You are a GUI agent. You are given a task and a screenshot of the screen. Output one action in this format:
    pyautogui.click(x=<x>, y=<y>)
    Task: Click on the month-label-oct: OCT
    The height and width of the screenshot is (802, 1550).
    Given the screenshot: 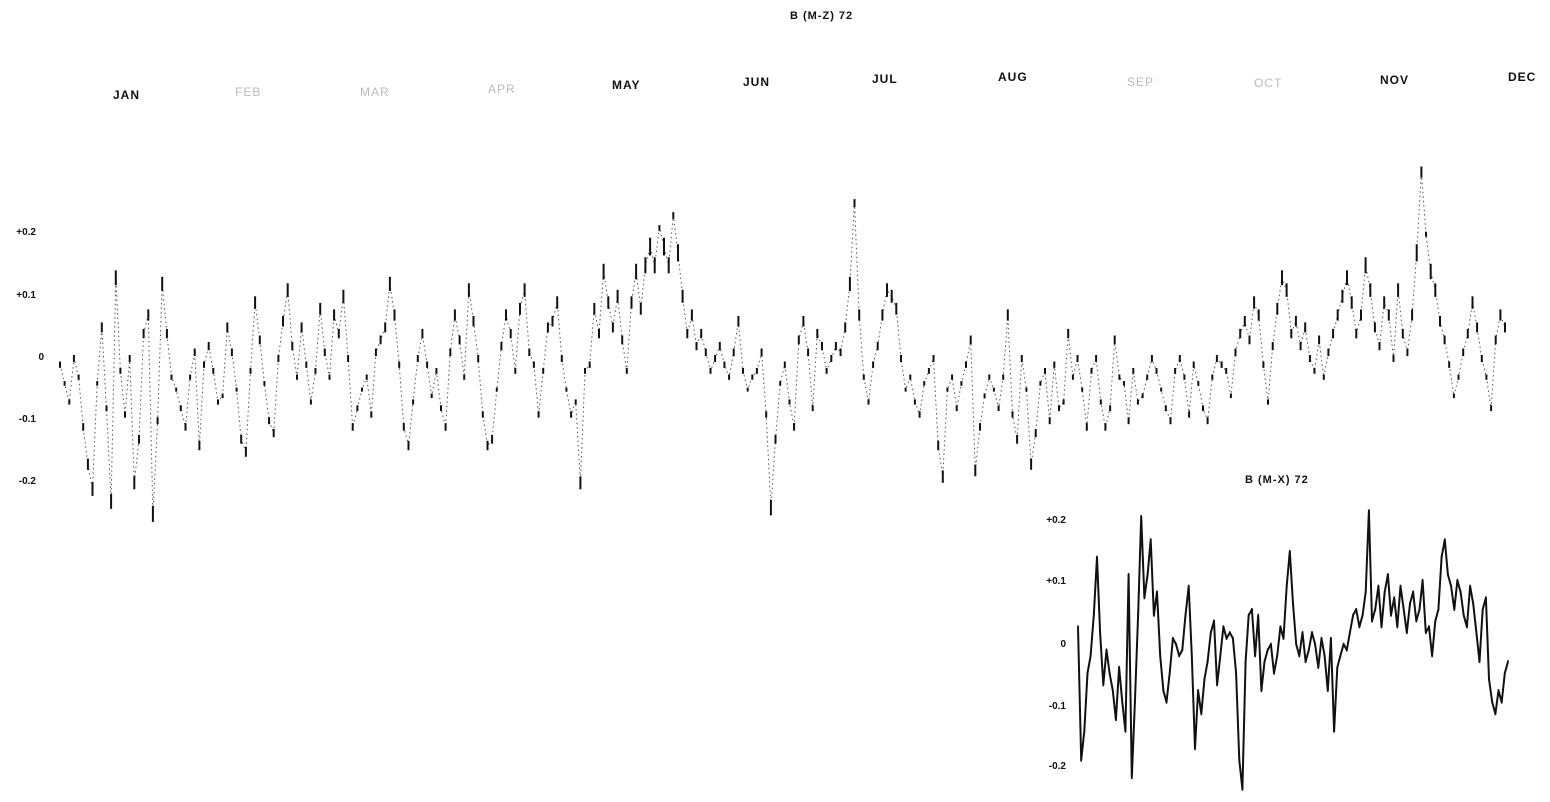 What is the action you would take?
    pyautogui.click(x=1268, y=83)
    